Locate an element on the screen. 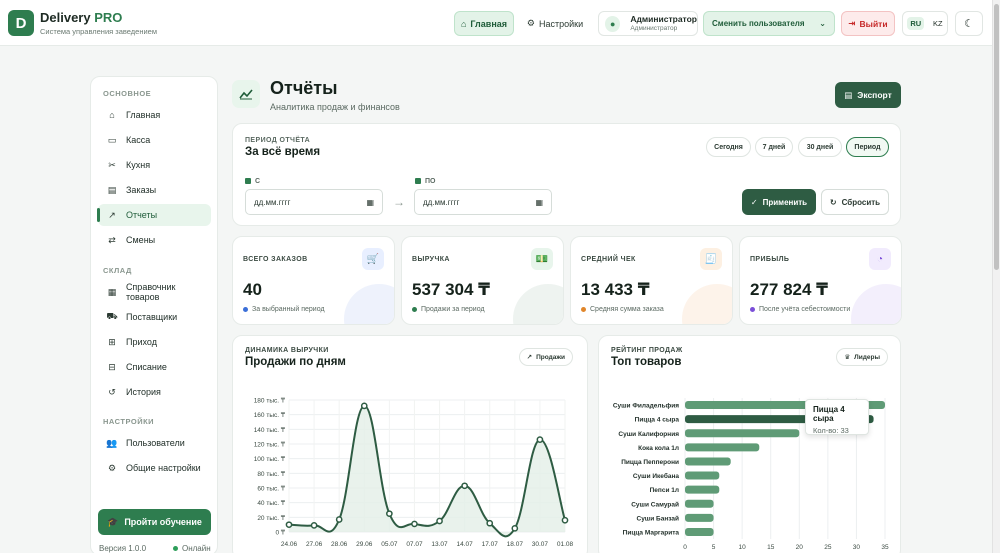 This screenshot has height=553, width=1000. sidebar-section-main: ОСНОВНОЕ is located at coordinates (127, 93).